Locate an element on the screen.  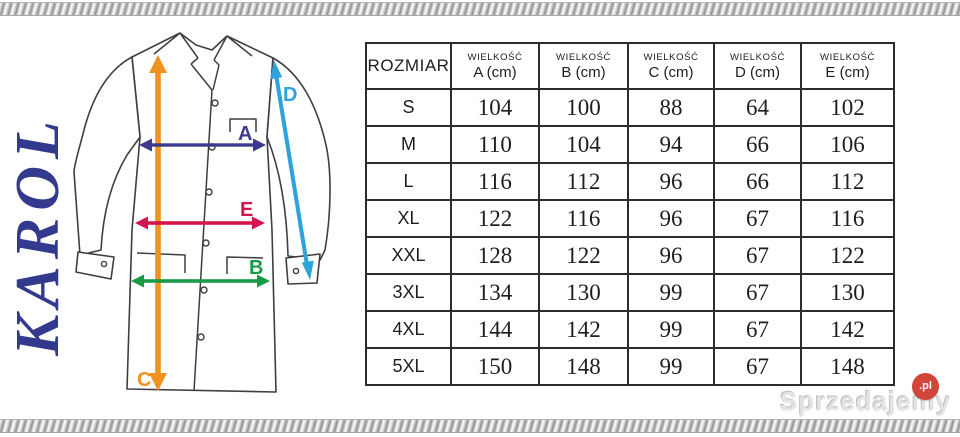
coat-left-cuff is located at coordinates (95, 265).